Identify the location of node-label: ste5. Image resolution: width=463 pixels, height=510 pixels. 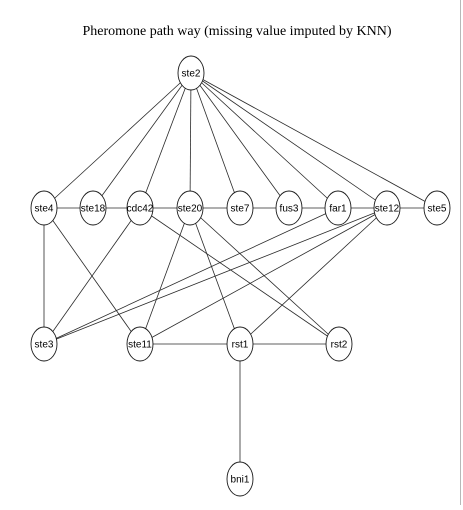
(437, 209).